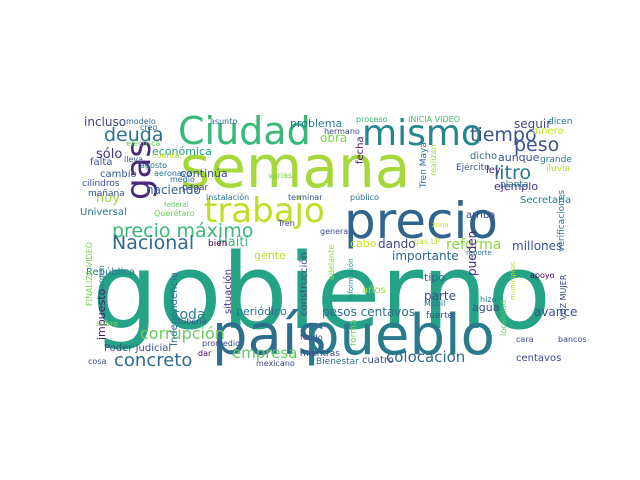 The image size is (640, 480). Describe the element at coordinates (479, 253) in the screenshot. I see `word-reporte: reporte` at that location.